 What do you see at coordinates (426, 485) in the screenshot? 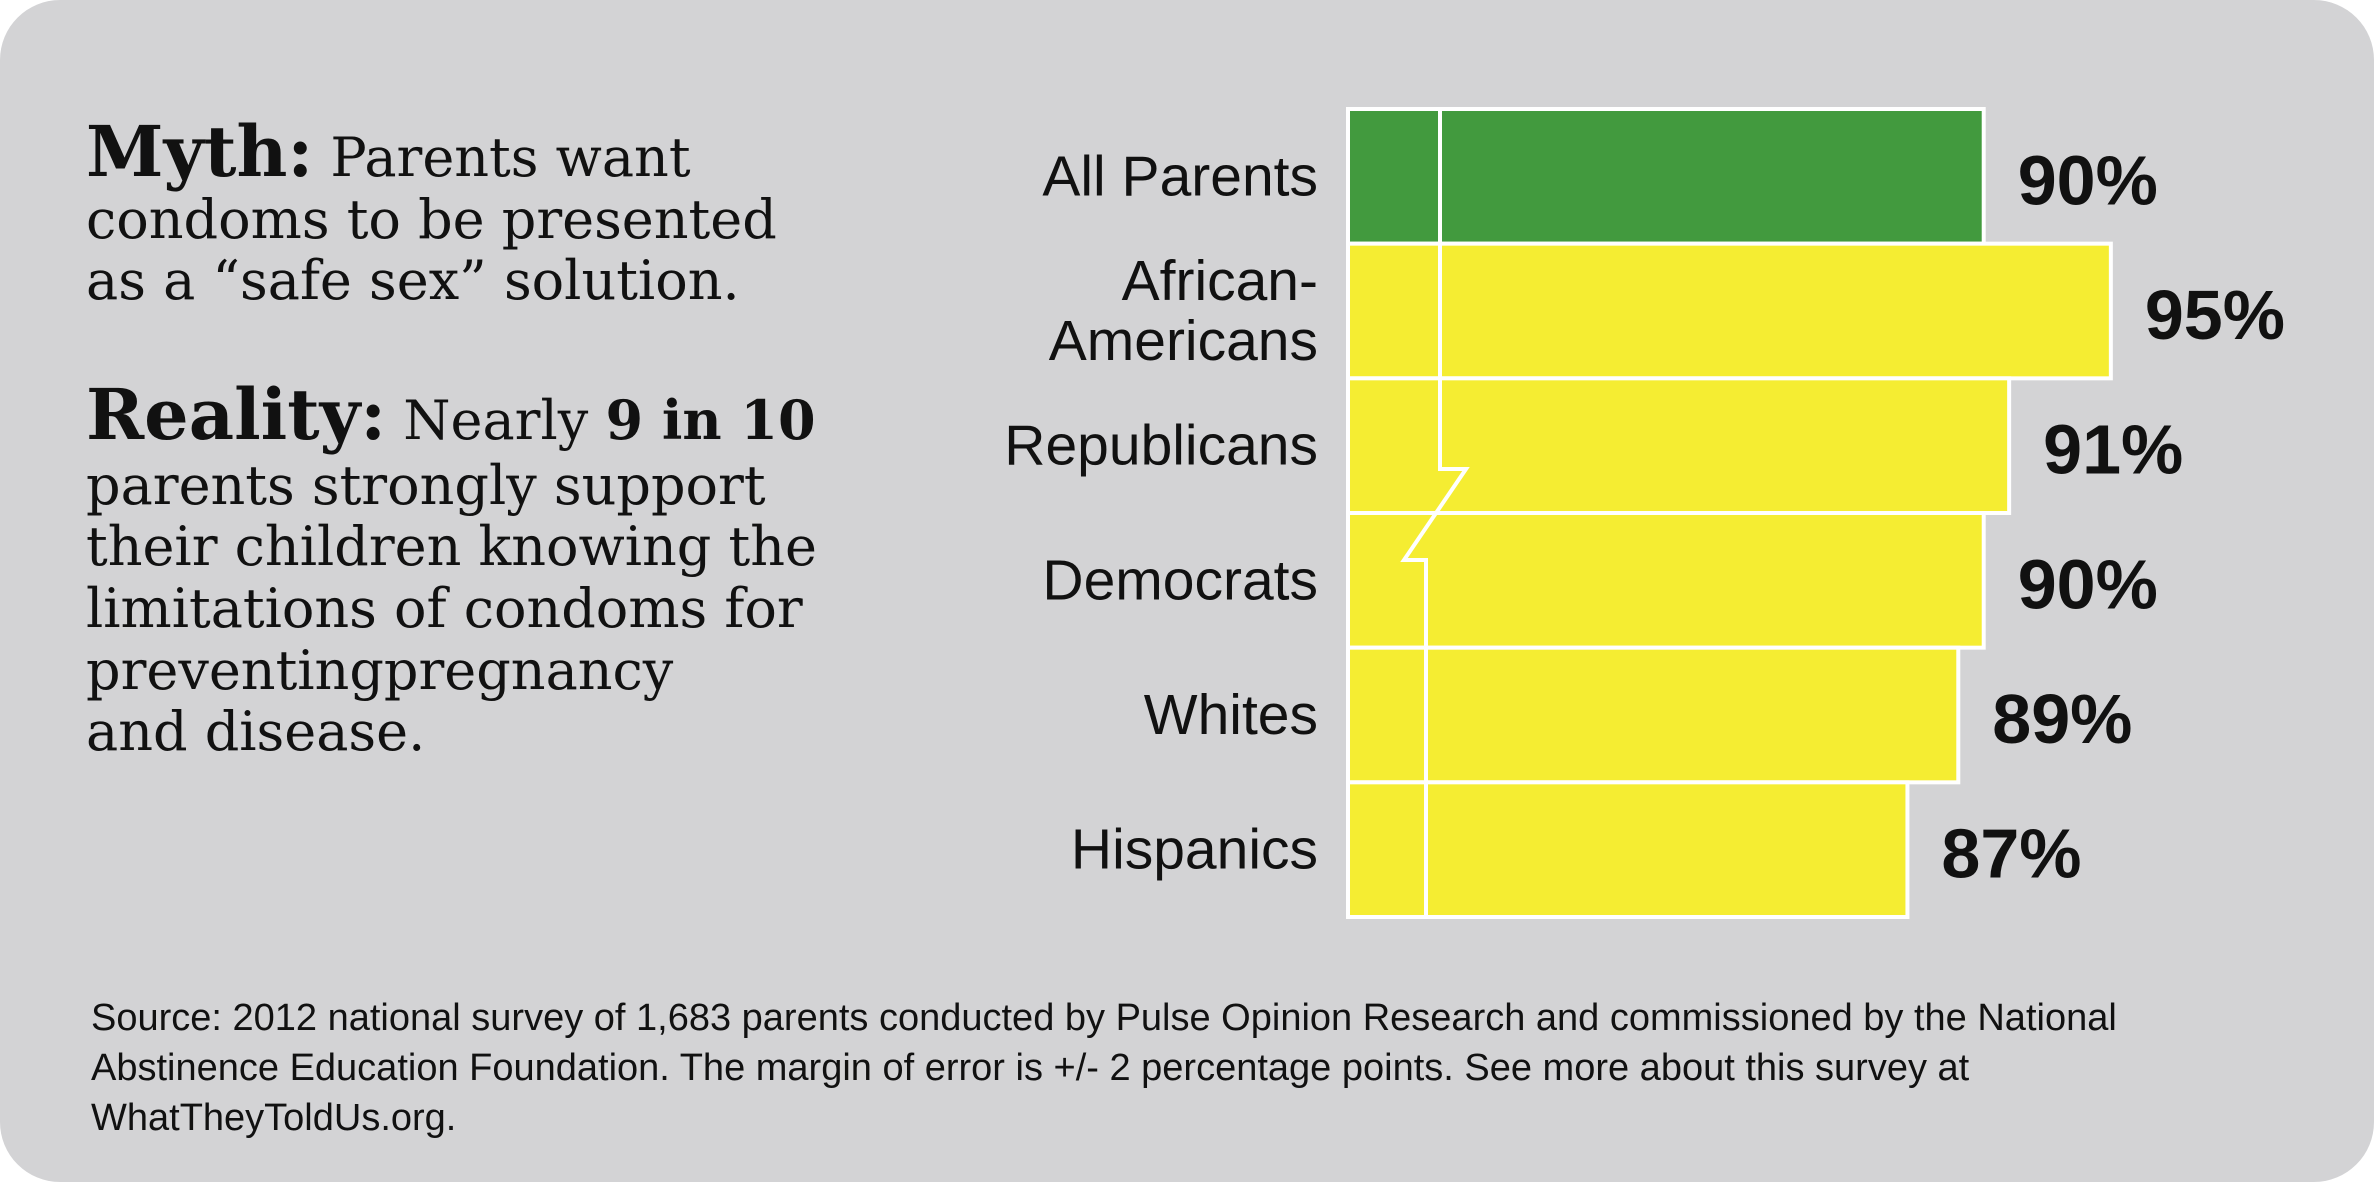
I see `reality-line: parents strongly support` at bounding box center [426, 485].